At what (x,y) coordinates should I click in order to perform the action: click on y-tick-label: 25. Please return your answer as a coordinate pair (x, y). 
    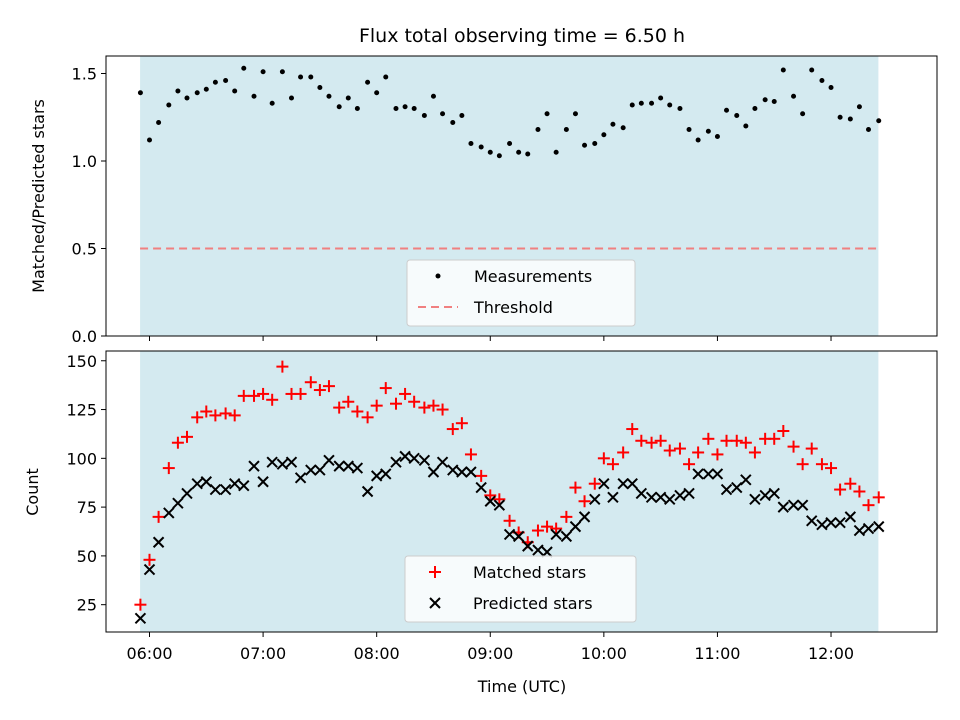
    Looking at the image, I should click on (87, 605).